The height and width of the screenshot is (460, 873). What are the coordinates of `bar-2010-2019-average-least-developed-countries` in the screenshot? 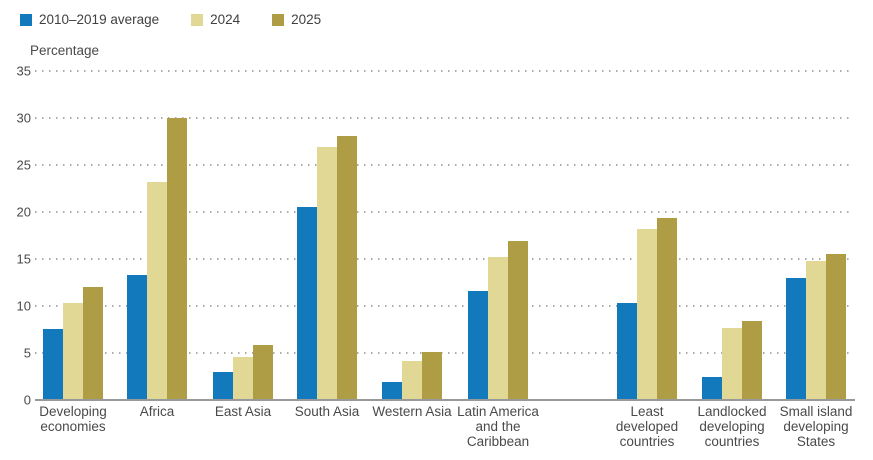 It's located at (627, 351).